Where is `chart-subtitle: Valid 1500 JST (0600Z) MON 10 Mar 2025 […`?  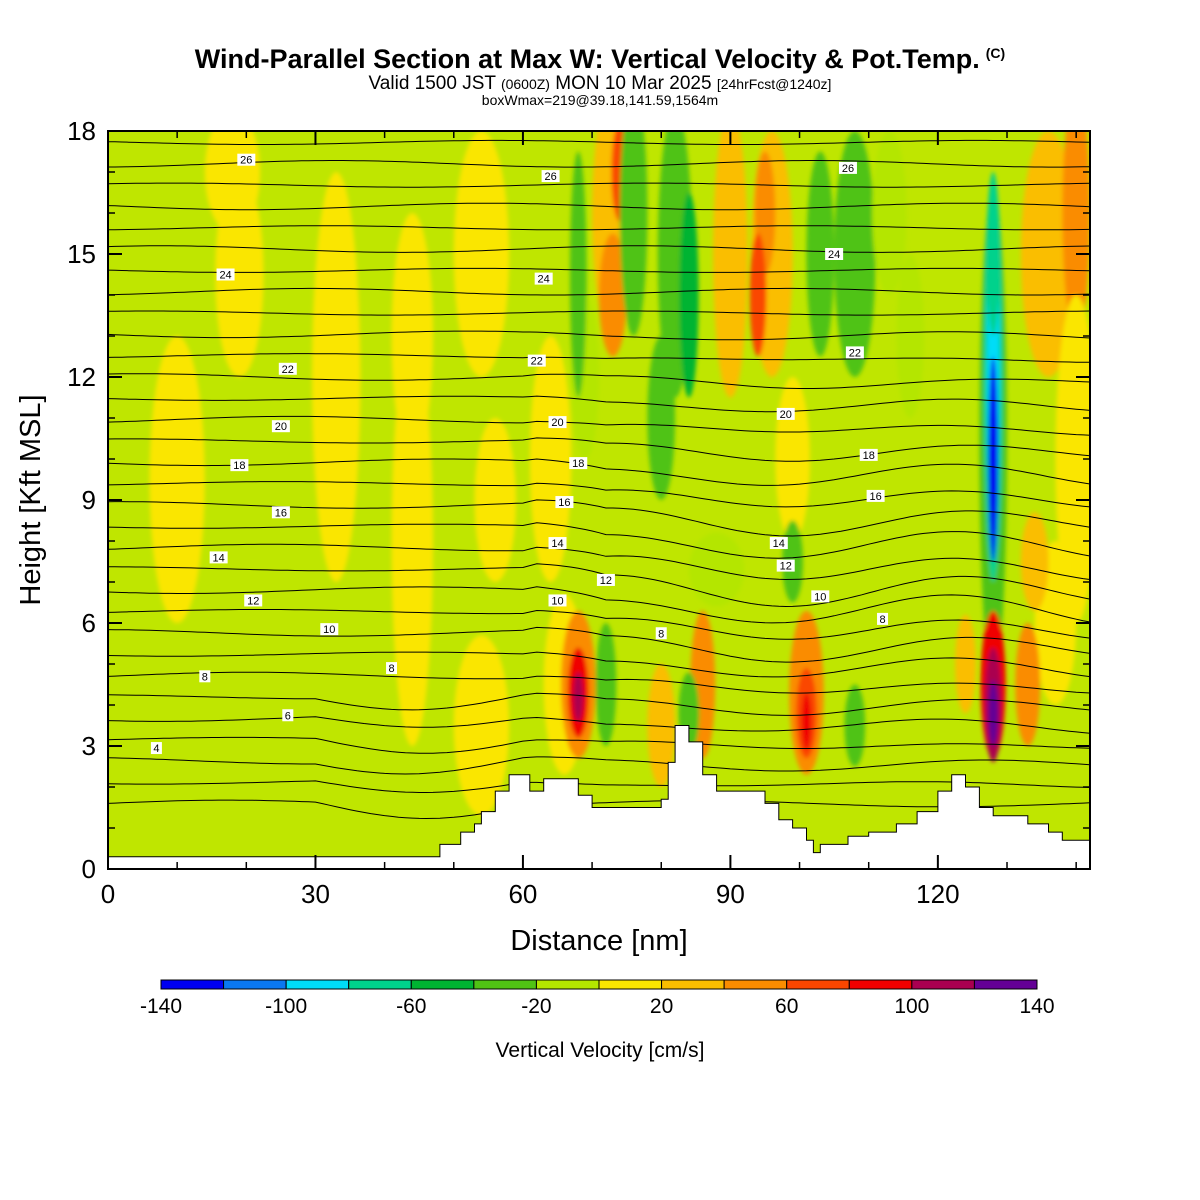
chart-subtitle: Valid 1500 JST (0600Z) MON 10 Mar 2025 [… is located at coordinates (600, 84).